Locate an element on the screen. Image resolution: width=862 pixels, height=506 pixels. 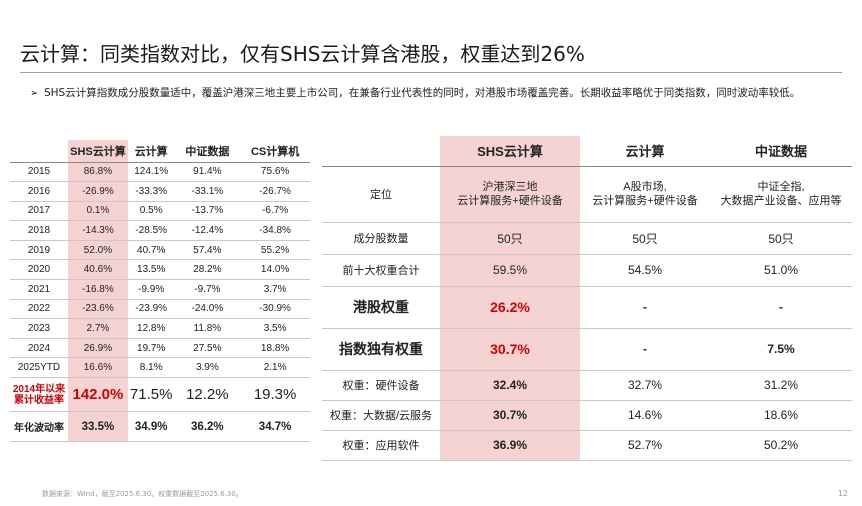
header-cell: SHS云计算 is located at coordinates (97, 151).